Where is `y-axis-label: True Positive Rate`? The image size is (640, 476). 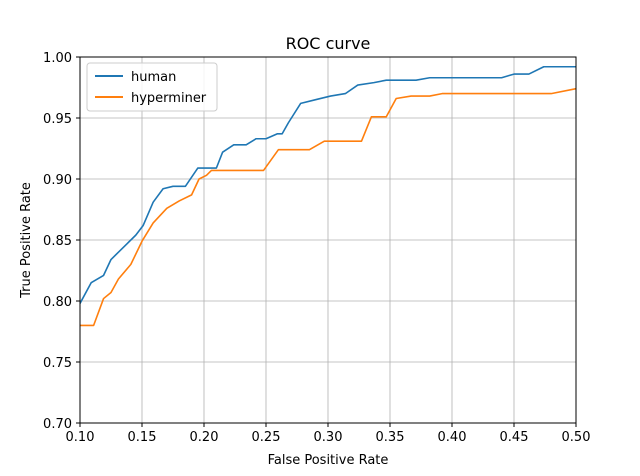 y-axis-label: True Positive Rate is located at coordinates (26, 240).